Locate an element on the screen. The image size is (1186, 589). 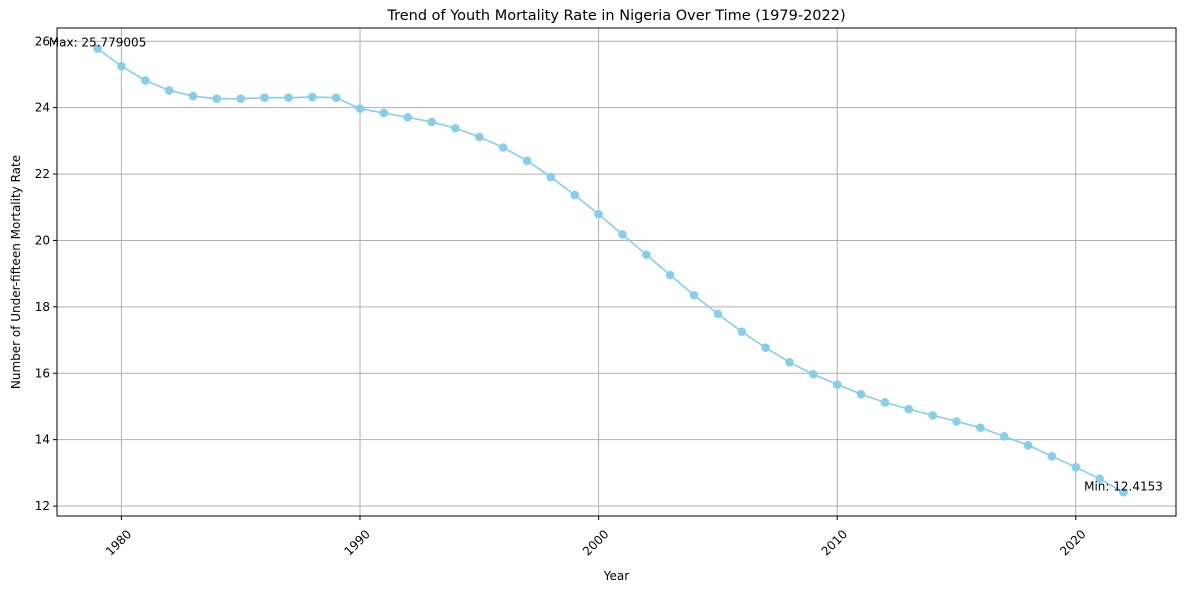
y-axis-title: Number of Under-fifteen Mortality Rate is located at coordinates (16, 272).